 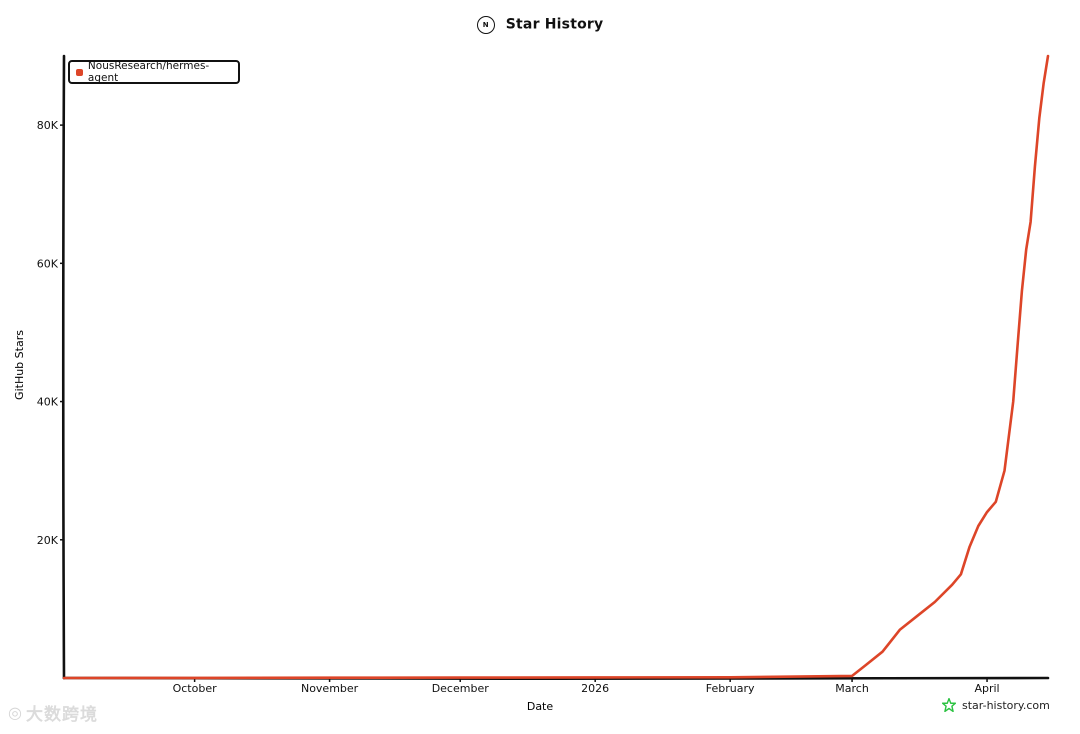 I want to click on chart-title-wrap: N Star History, so click(x=540, y=24).